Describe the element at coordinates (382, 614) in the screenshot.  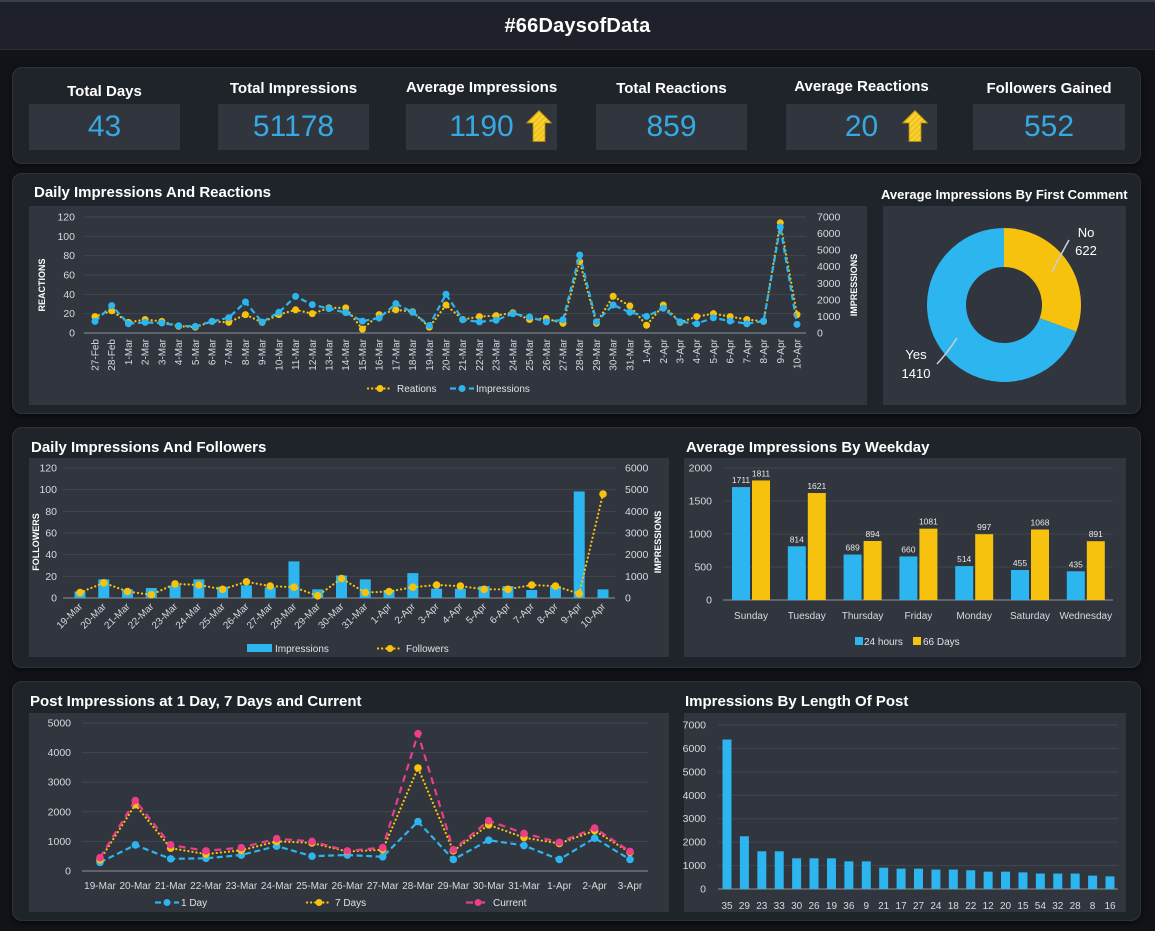
I see `x-tick-label: 1-Apr` at that location.